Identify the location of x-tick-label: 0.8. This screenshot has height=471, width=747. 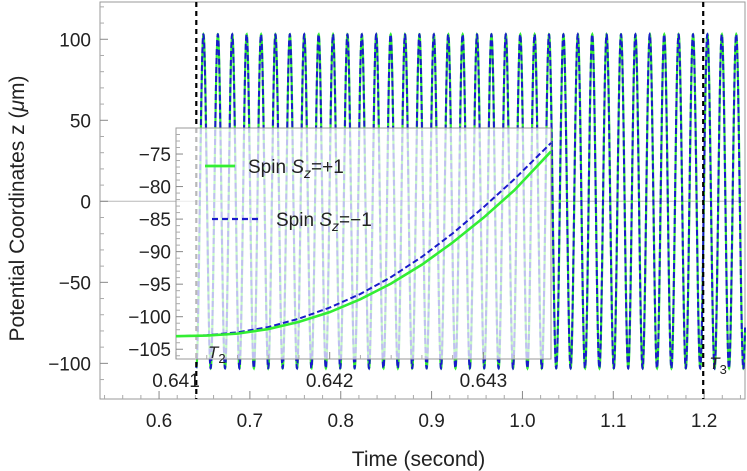
(341, 421).